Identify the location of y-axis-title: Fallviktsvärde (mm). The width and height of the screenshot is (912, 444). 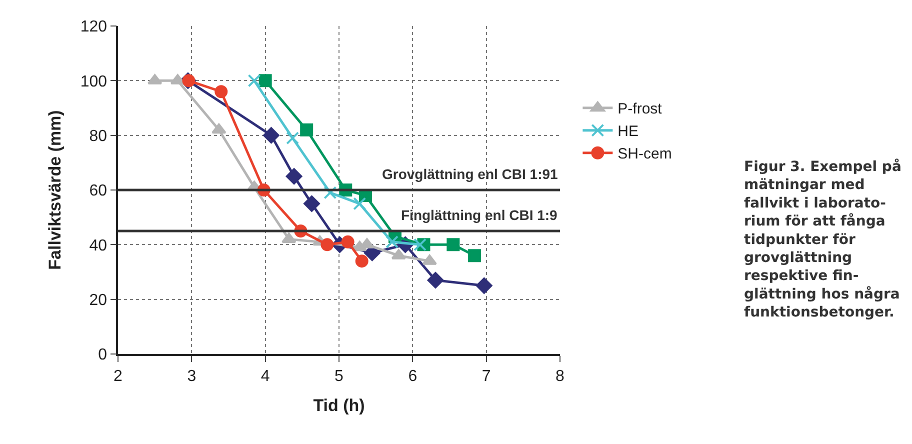
(54, 190).